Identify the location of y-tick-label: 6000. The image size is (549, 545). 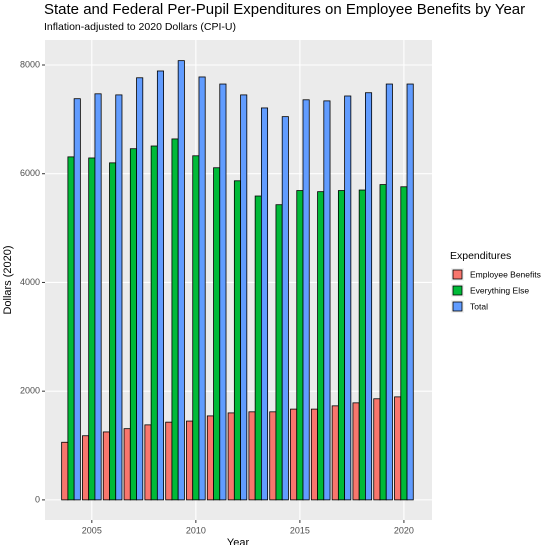
(30, 173).